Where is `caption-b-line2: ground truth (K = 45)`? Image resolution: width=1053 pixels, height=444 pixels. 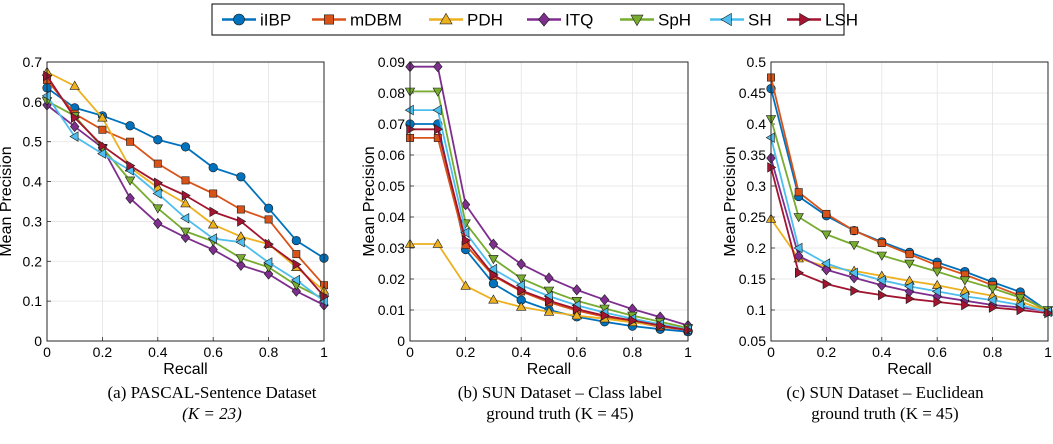 caption-b-line2: ground truth (K = 45) is located at coordinates (560, 413).